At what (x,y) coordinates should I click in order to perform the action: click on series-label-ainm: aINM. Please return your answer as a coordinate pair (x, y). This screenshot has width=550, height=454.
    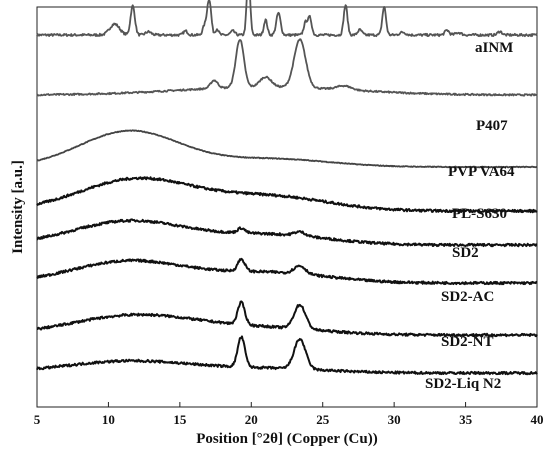
    Looking at the image, I should click on (494, 48).